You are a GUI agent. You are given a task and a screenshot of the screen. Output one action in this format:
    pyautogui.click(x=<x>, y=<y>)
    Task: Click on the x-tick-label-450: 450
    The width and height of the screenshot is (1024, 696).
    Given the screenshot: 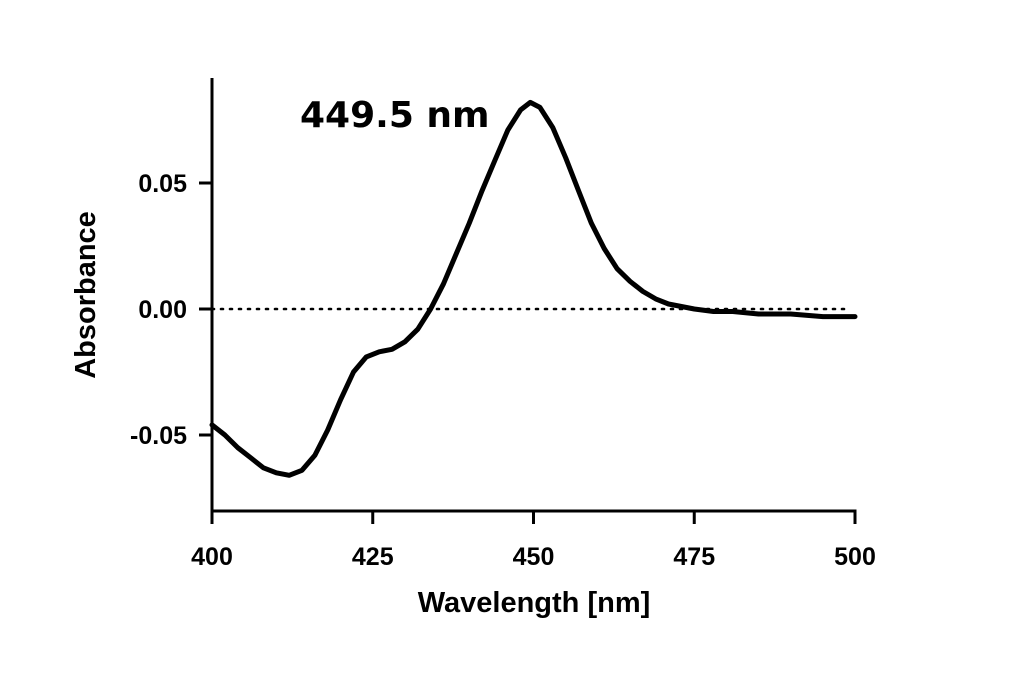 What is the action you would take?
    pyautogui.click(x=534, y=557)
    